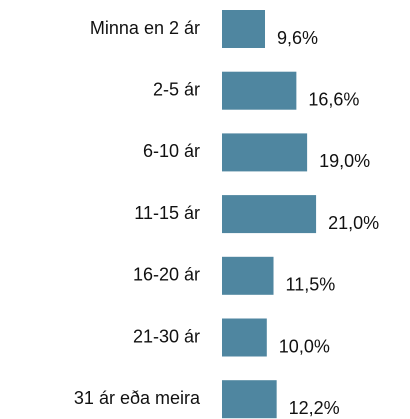 The height and width of the screenshot is (419, 410). I want to click on value-label: 11,5%, so click(311, 285).